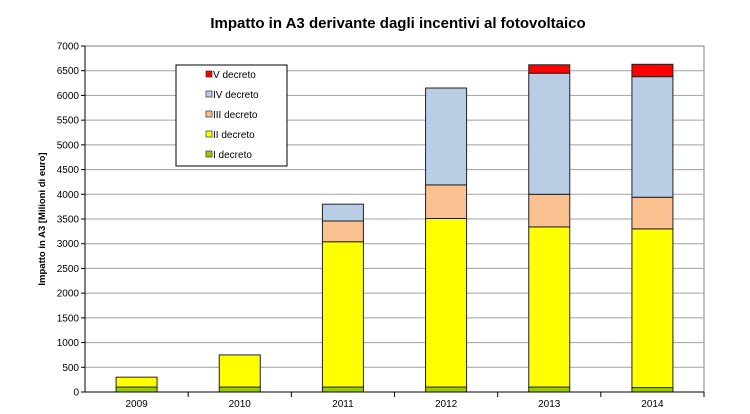  What do you see at coordinates (68, 170) in the screenshot?
I see `y-tick-label: 4500` at bounding box center [68, 170].